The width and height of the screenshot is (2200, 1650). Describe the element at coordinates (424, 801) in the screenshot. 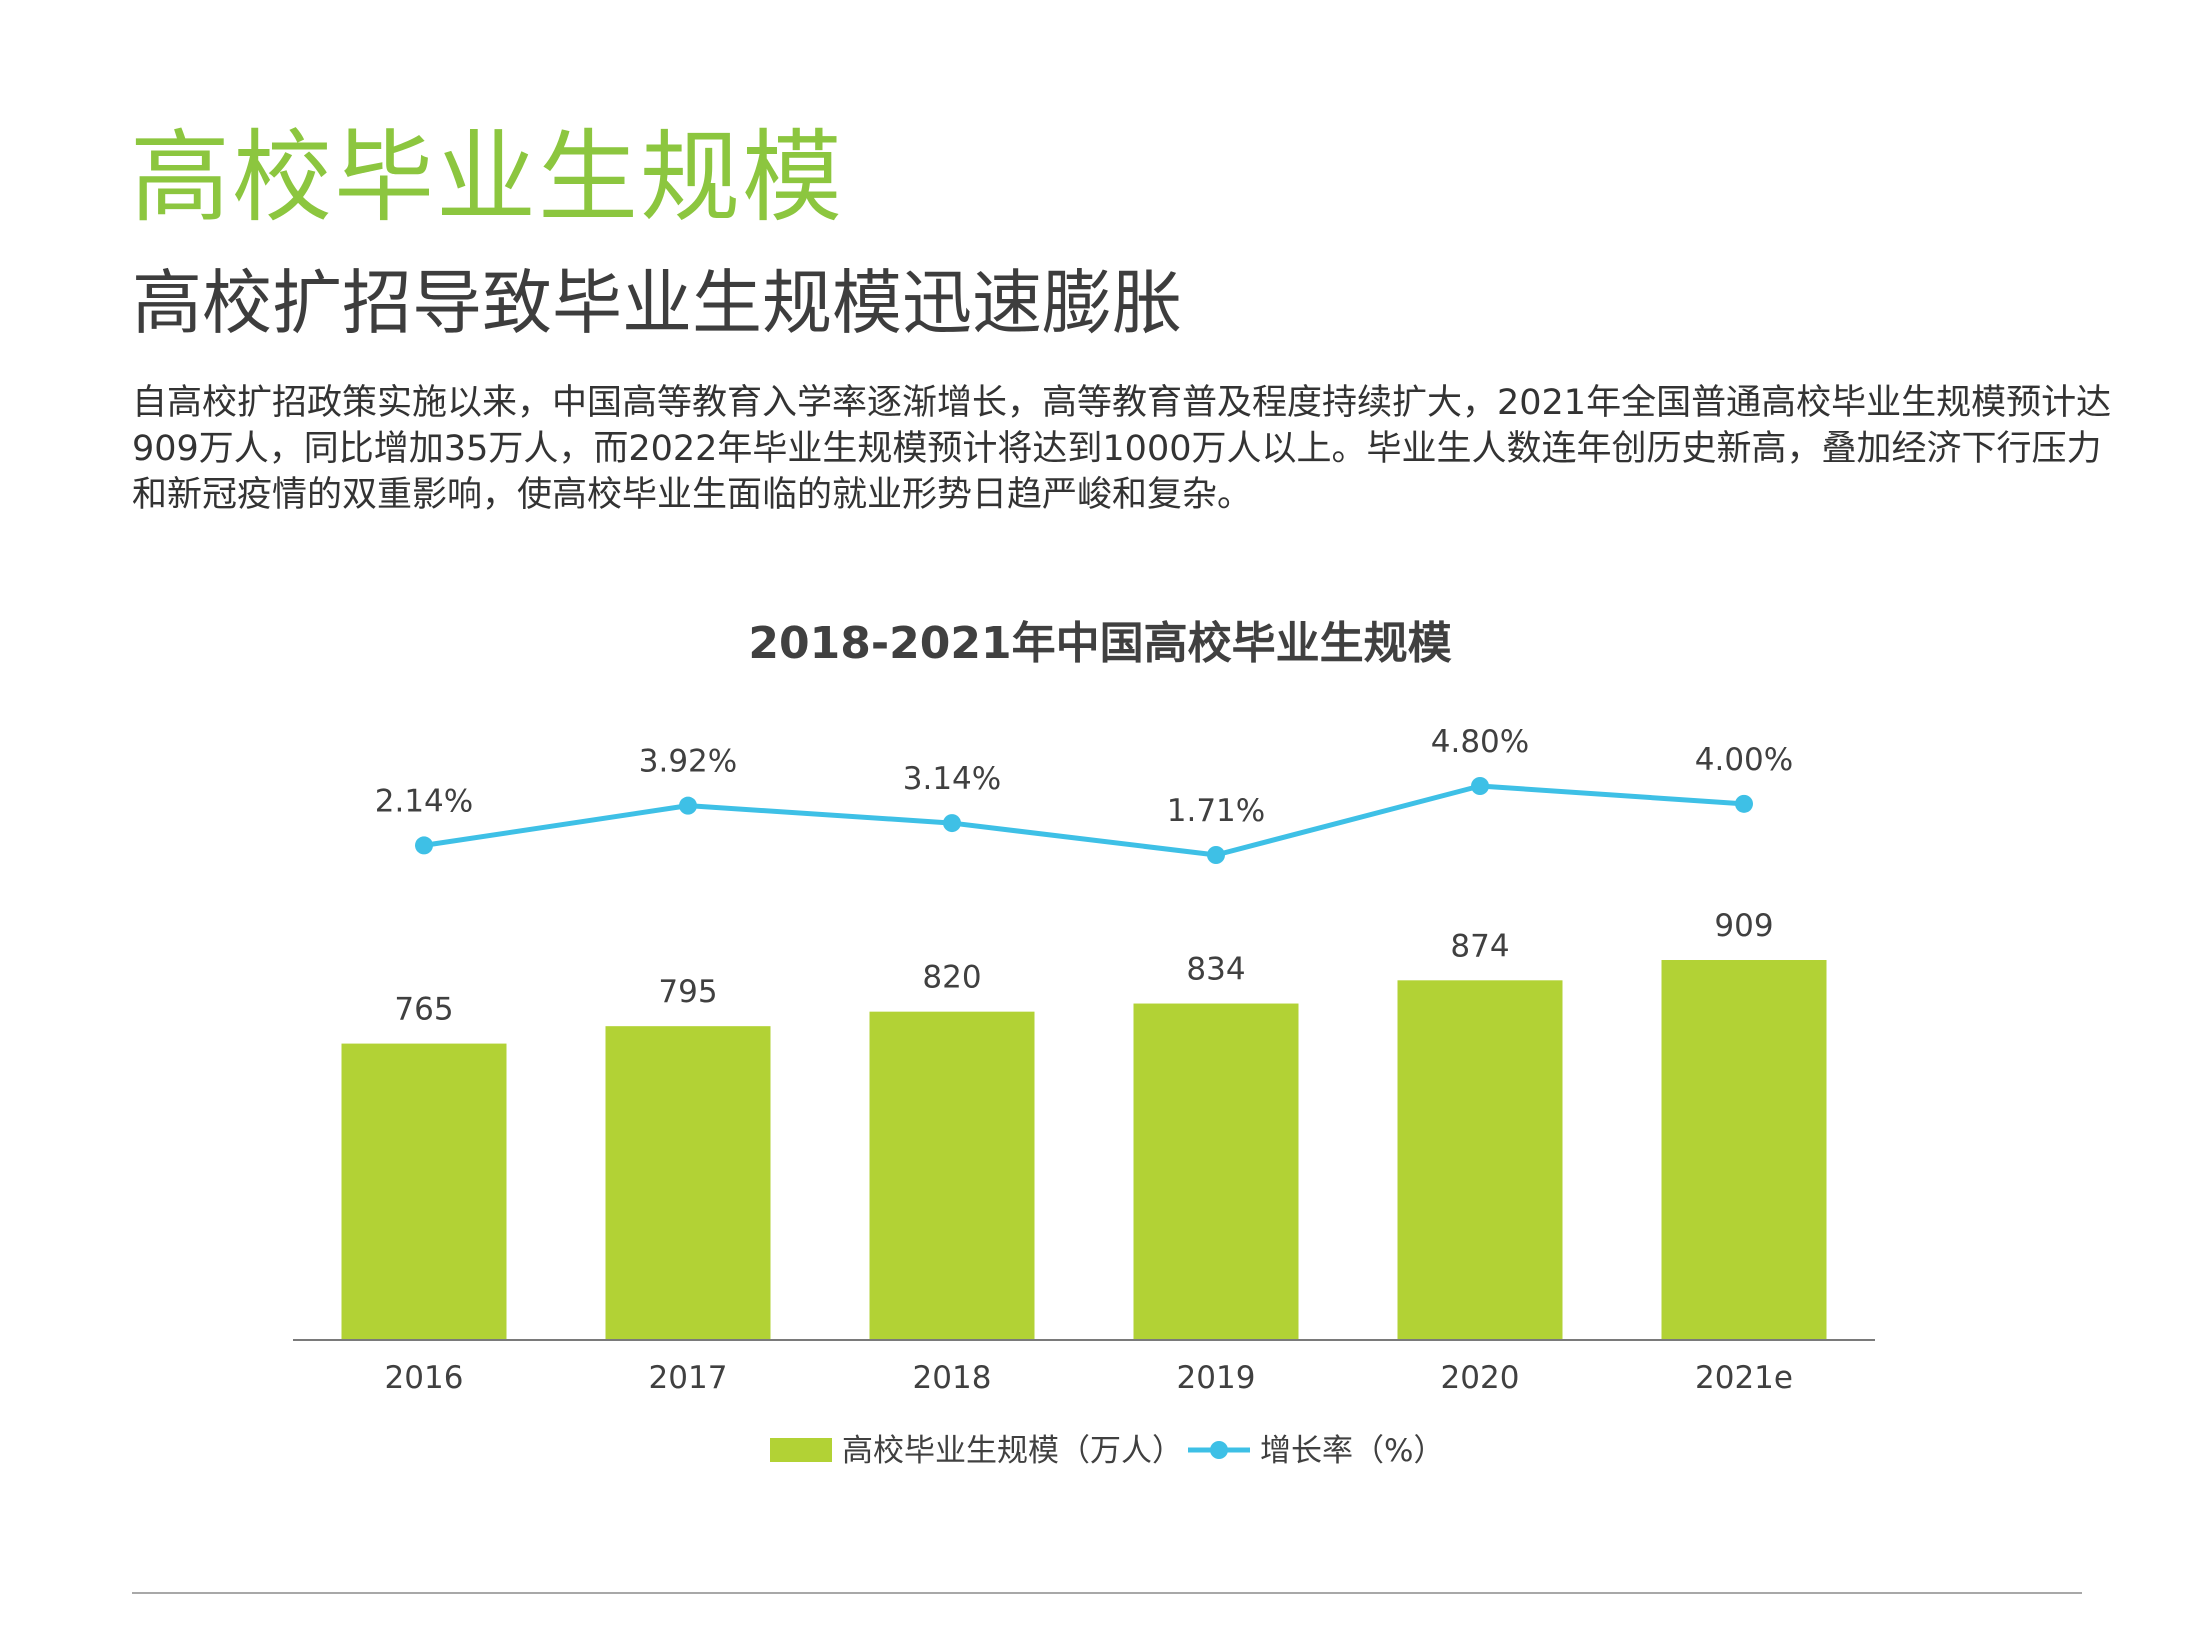

I see `growth-value-label: 2.14%` at that location.